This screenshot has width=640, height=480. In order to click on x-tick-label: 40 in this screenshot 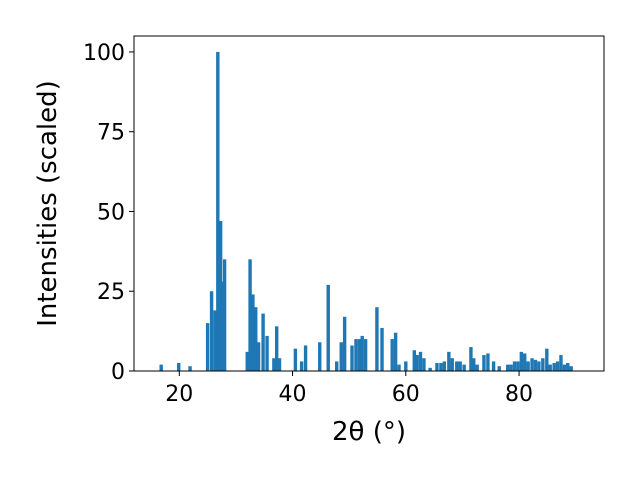, I will do `click(293, 394)`.